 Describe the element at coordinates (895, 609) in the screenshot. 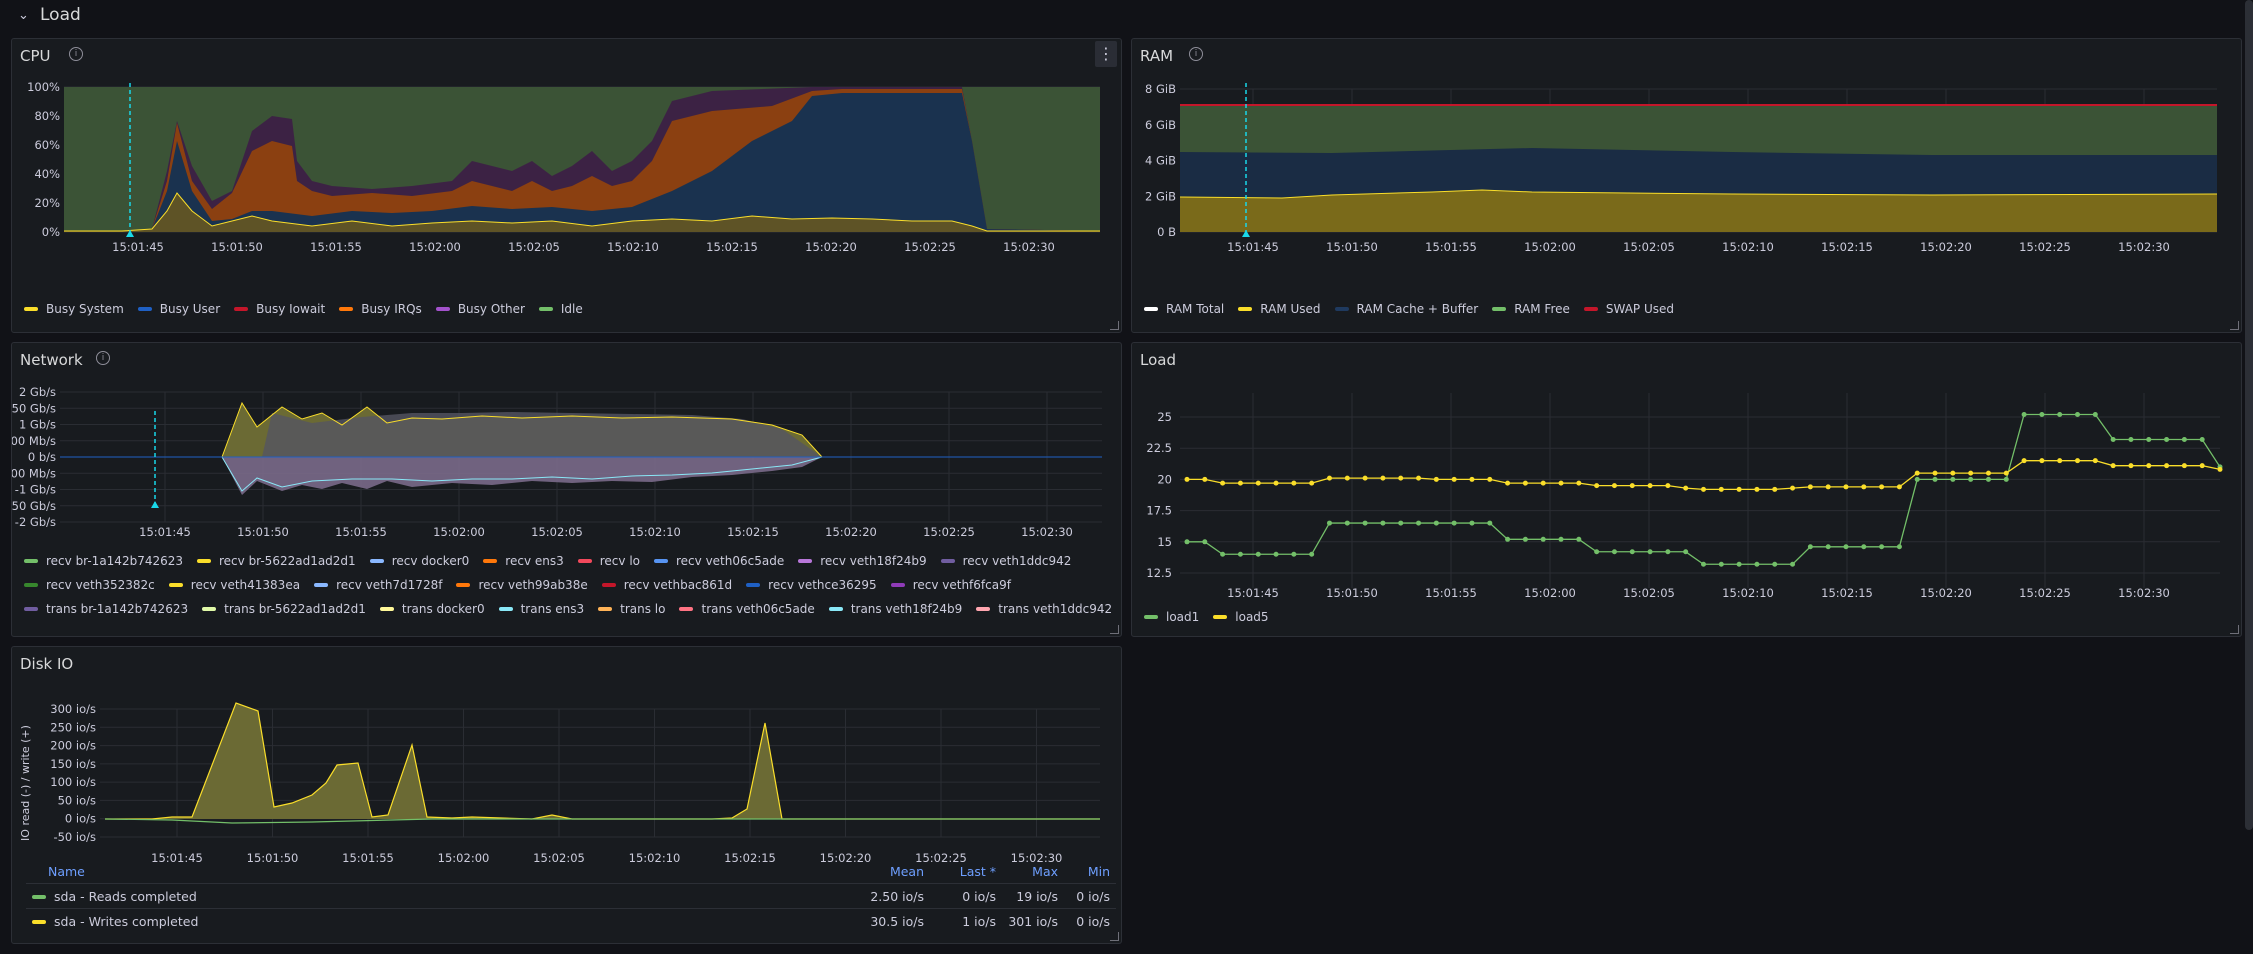

I see `legend-item: trans veth18f24b9` at that location.